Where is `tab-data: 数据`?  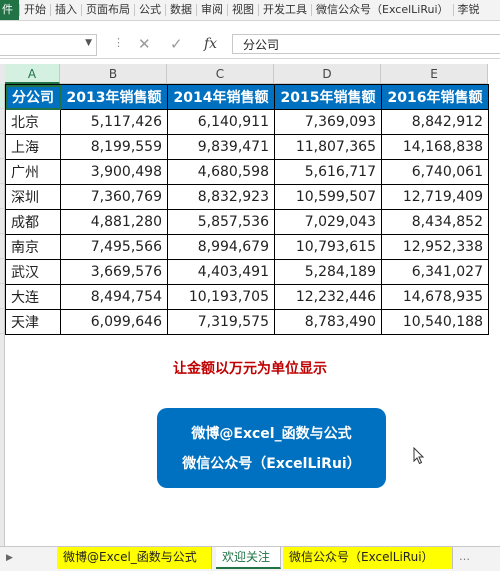 tab-data: 数据 is located at coordinates (181, 9).